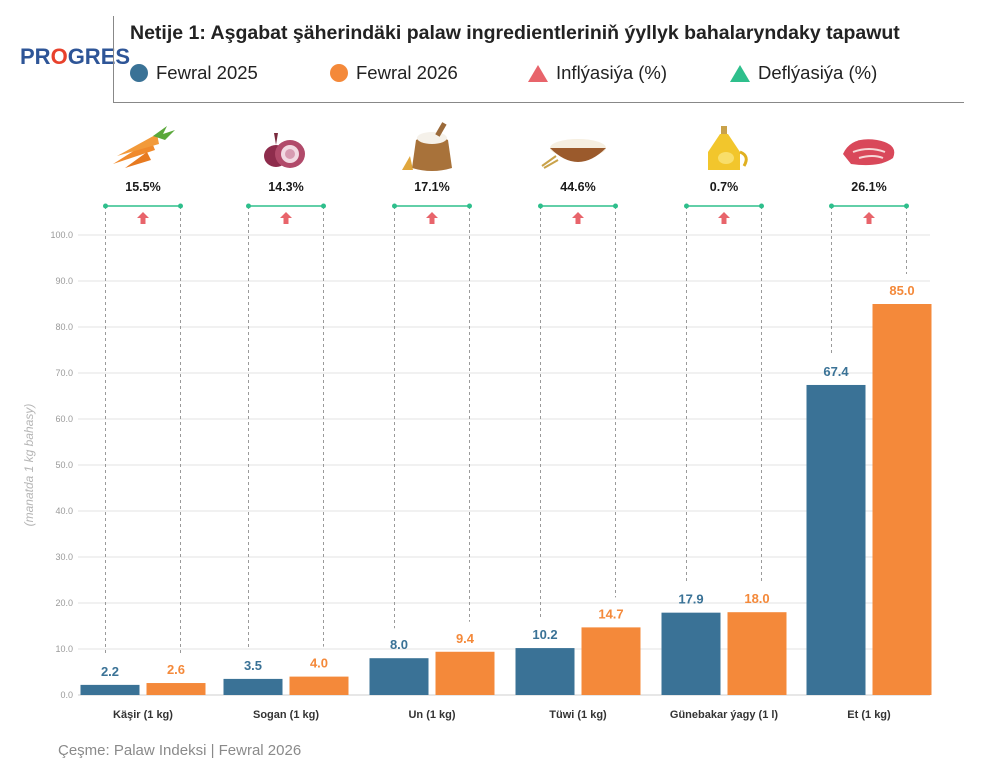 Image resolution: width=1000 pixels, height=780 pixels. What do you see at coordinates (740, 73) in the screenshot?
I see `deflation-triangle-icon` at bounding box center [740, 73].